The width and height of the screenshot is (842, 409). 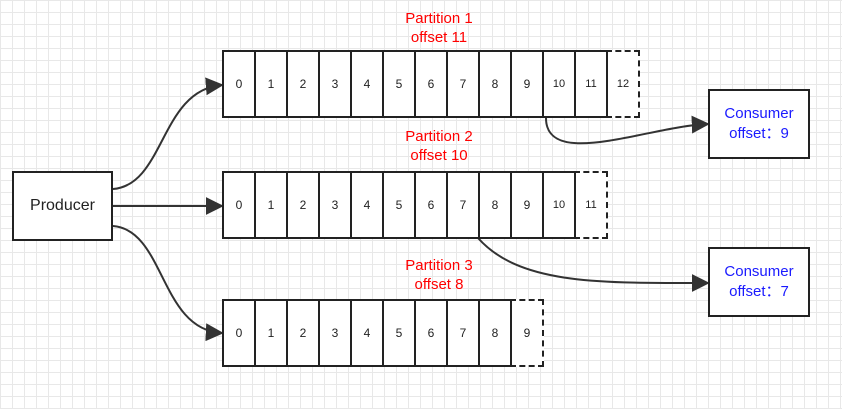 What do you see at coordinates (303, 84) in the screenshot?
I see `partition-1-cell: 2` at bounding box center [303, 84].